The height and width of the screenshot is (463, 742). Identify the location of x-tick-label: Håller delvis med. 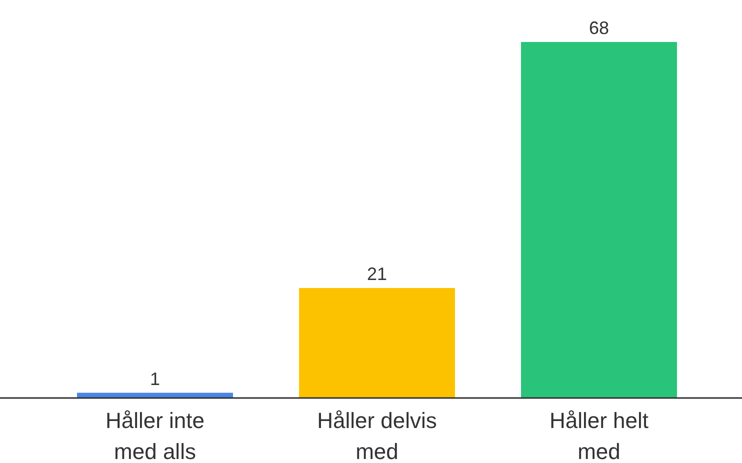
(377, 435).